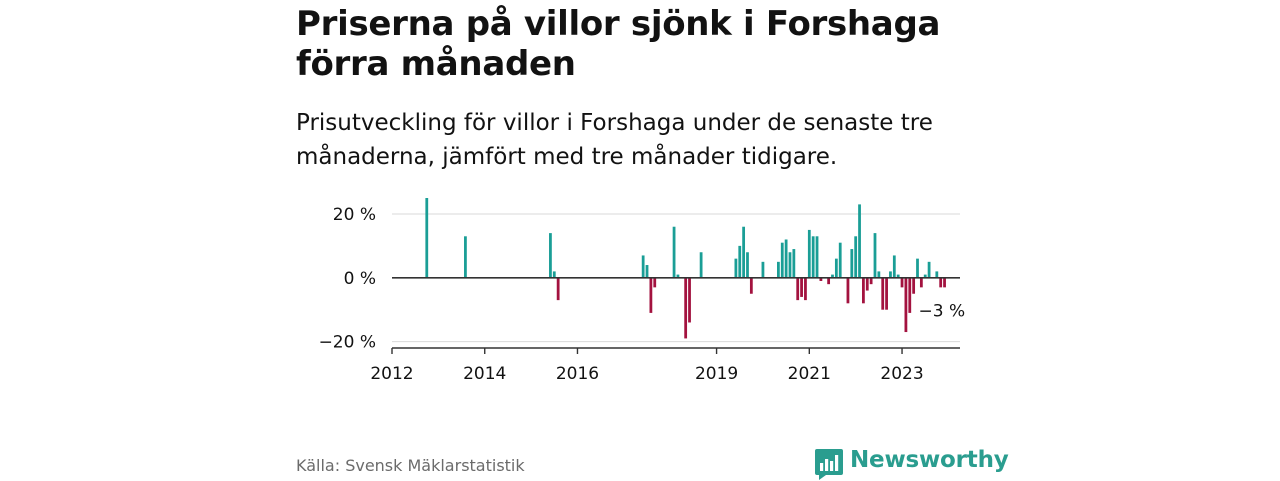  What do you see at coordinates (391, 374) in the screenshot?
I see `x-tick-label: 2012` at bounding box center [391, 374].